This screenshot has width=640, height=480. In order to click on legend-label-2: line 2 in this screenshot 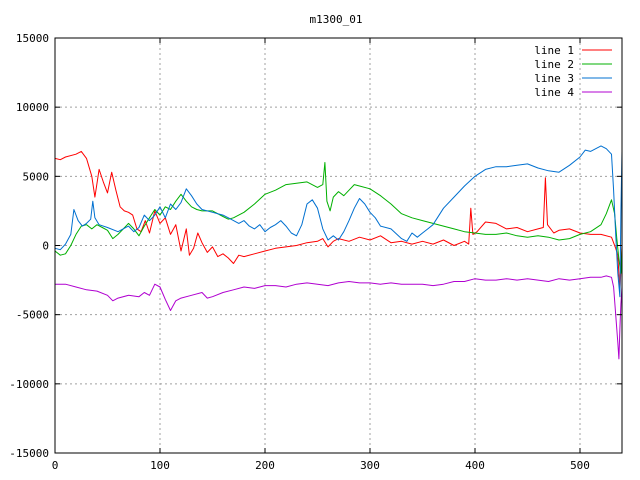, I will do `click(554, 64)`.